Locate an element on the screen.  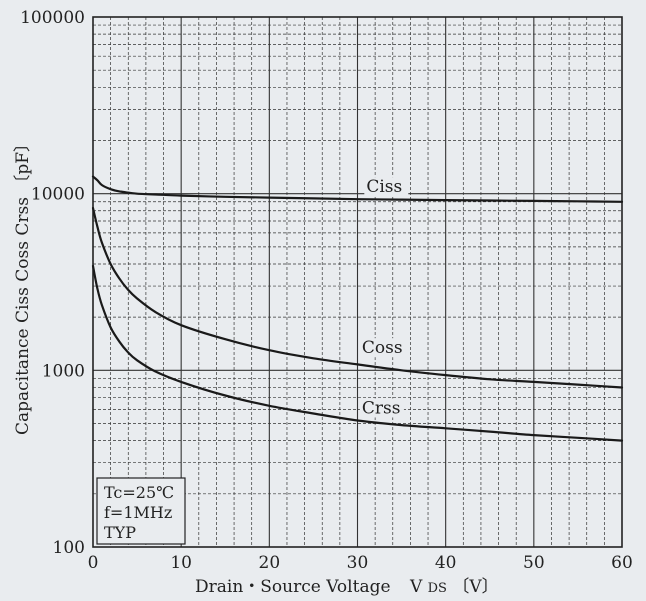
series-label-coss: Coss is located at coordinates (382, 348).